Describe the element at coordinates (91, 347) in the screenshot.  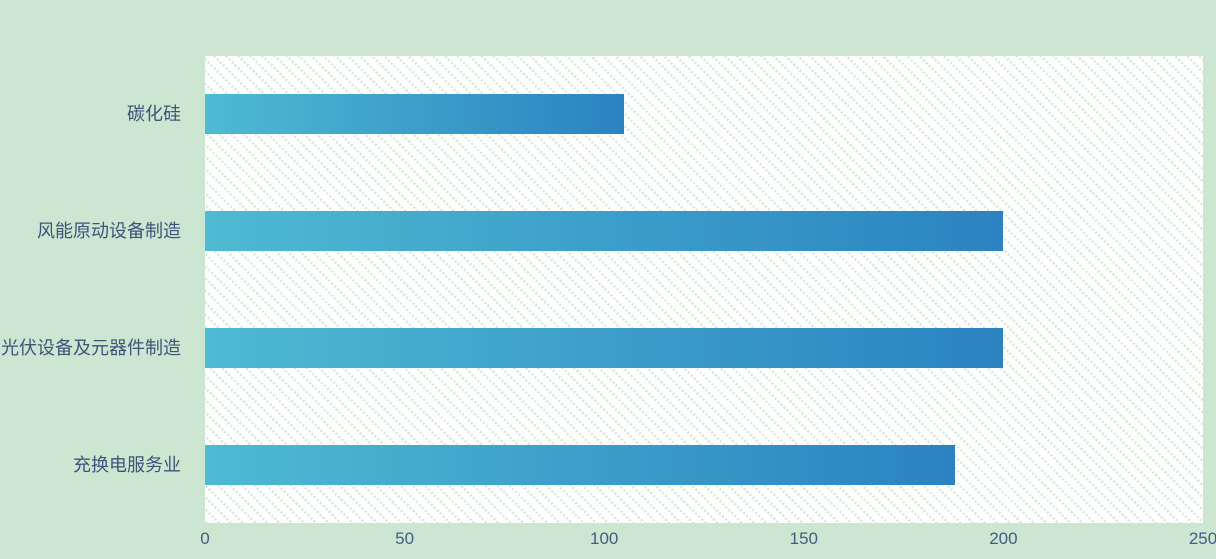
I see `category-label: 光伏设备及元器件制造` at that location.